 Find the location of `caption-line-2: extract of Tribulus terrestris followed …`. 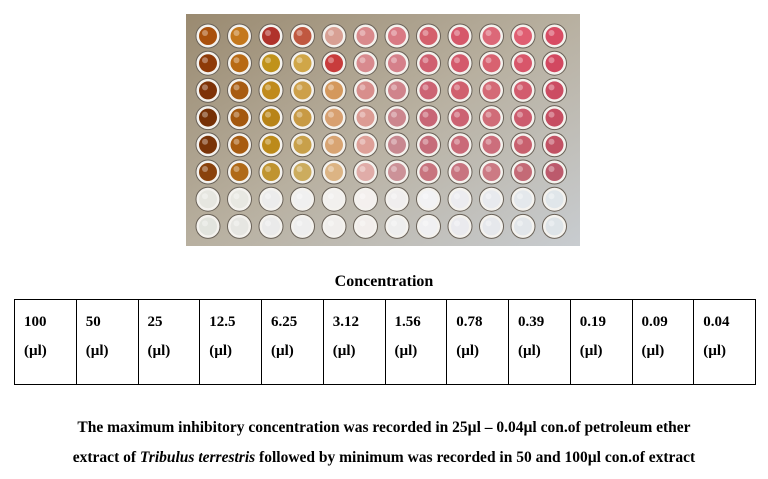

caption-line-2: extract of Tribulus terrestris followed … is located at coordinates (384, 458).